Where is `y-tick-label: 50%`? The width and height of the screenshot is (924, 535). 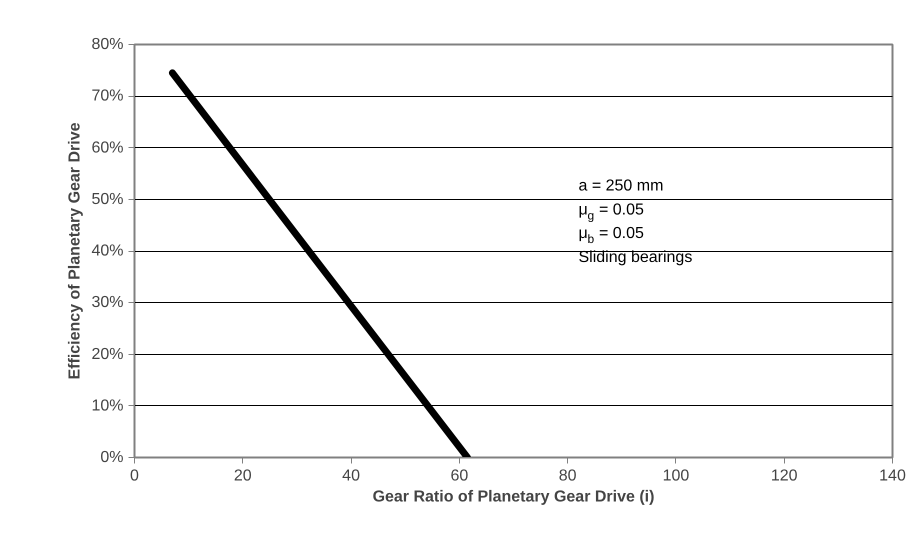
y-tick-label: 50% is located at coordinates (107, 199).